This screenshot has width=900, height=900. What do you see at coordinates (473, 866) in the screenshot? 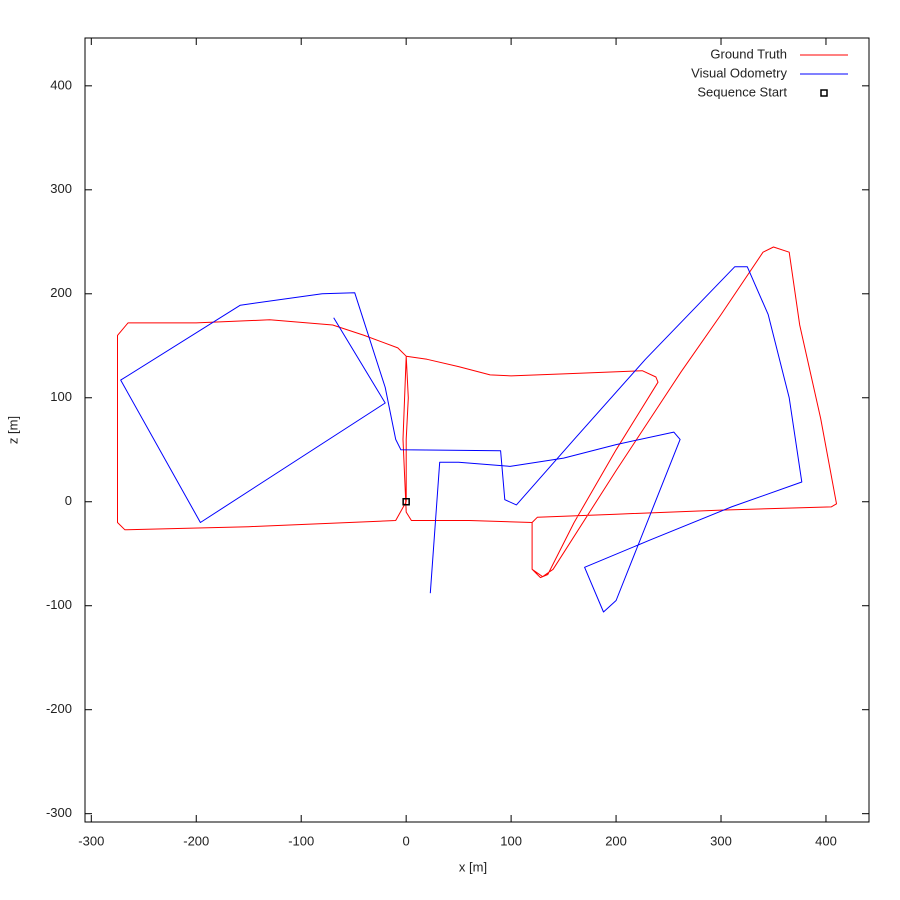
I see `x-axis-label: x [m]` at bounding box center [473, 866].